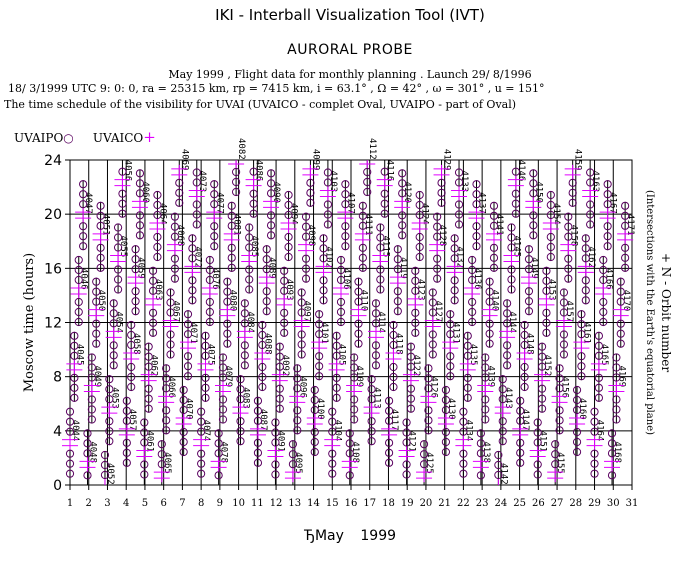 The image size is (700, 570). What do you see at coordinates (182, 503) in the screenshot?
I see `x-tick-label: 7` at bounding box center [182, 503].